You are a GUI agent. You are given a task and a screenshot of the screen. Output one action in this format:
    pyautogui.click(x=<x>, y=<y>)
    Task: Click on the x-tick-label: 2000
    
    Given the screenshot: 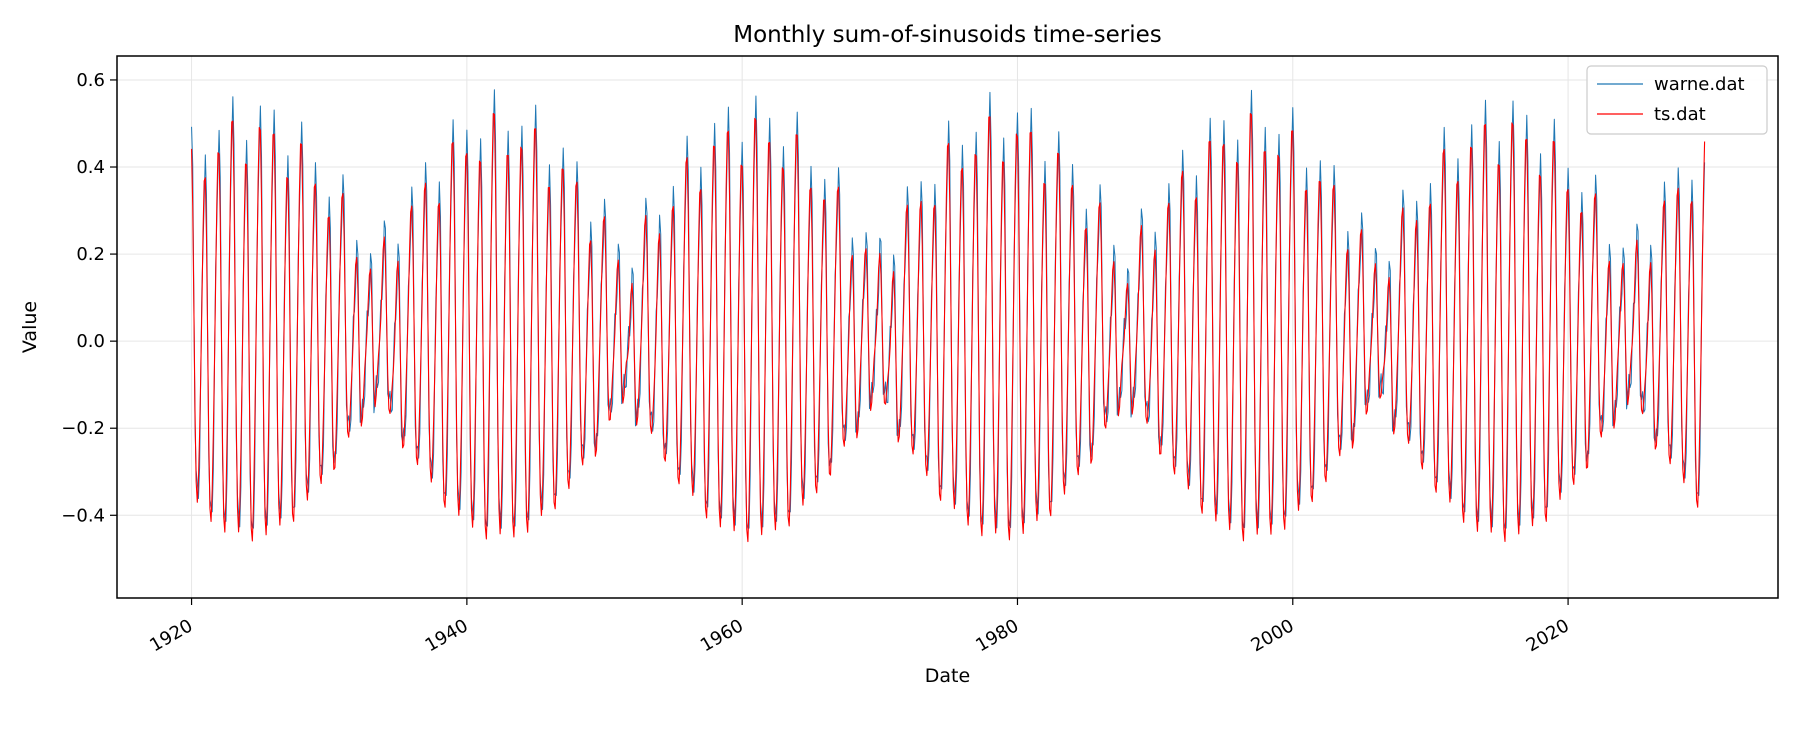 What is the action you would take?
    pyautogui.click(x=1273, y=635)
    